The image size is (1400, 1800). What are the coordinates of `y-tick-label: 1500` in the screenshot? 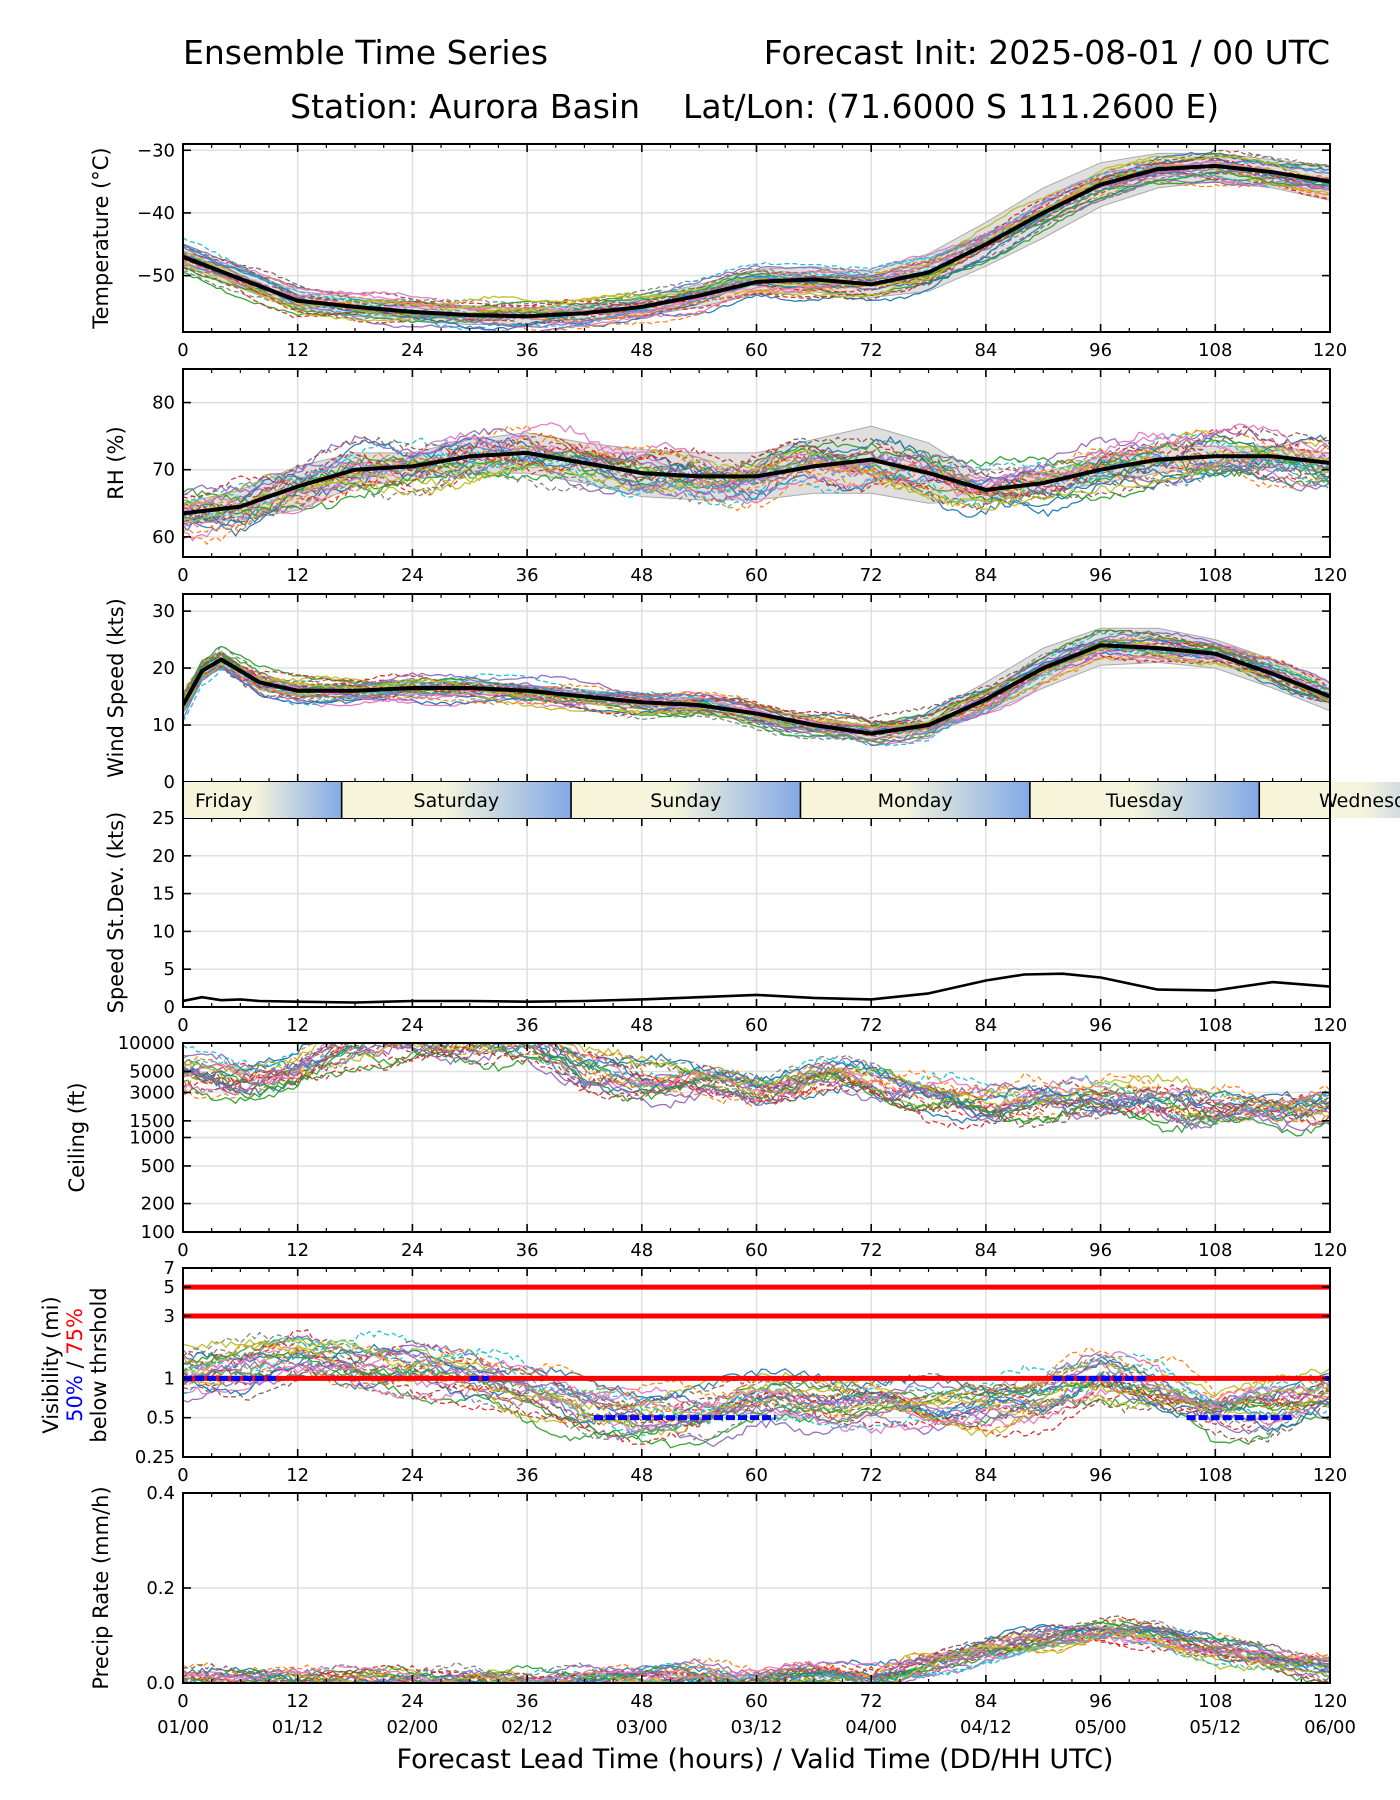 It's located at (152, 1121).